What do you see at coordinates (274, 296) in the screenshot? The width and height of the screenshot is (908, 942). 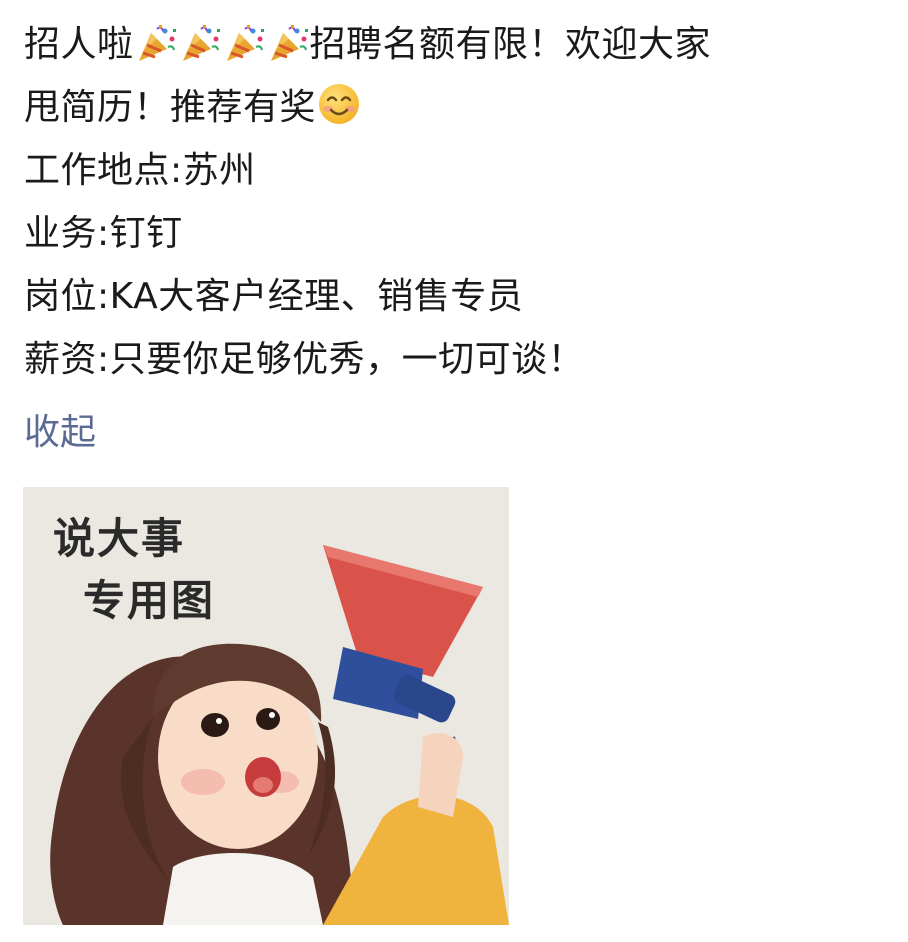 I see `post-line-position: 岗位:KA大客户经理、销售专员` at bounding box center [274, 296].